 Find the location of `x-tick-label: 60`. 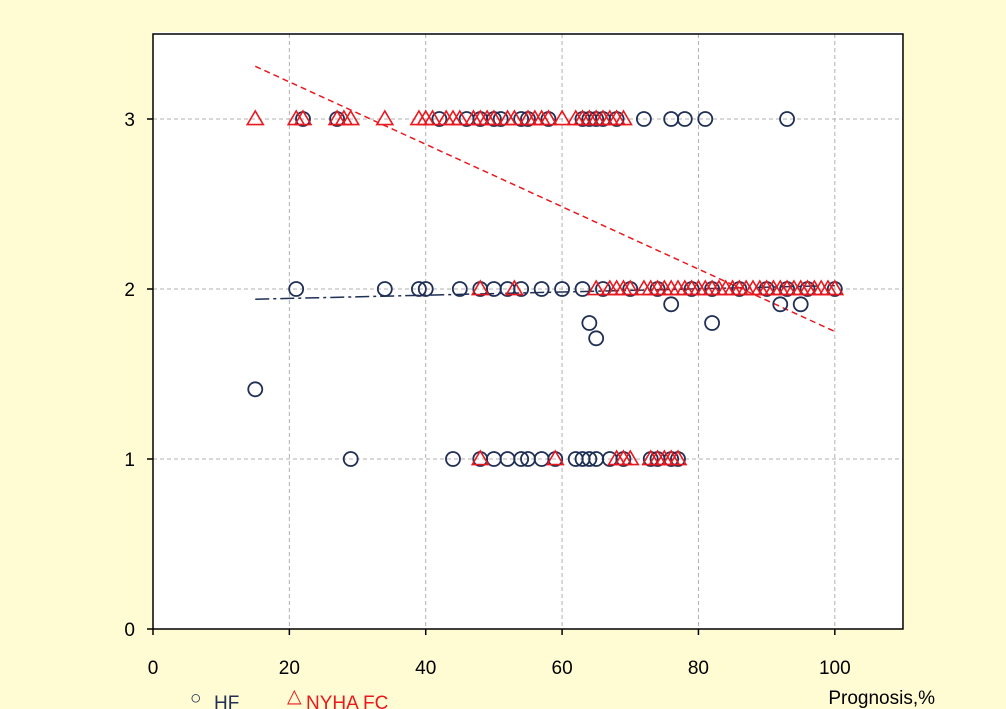

x-tick-label: 60 is located at coordinates (562, 668).